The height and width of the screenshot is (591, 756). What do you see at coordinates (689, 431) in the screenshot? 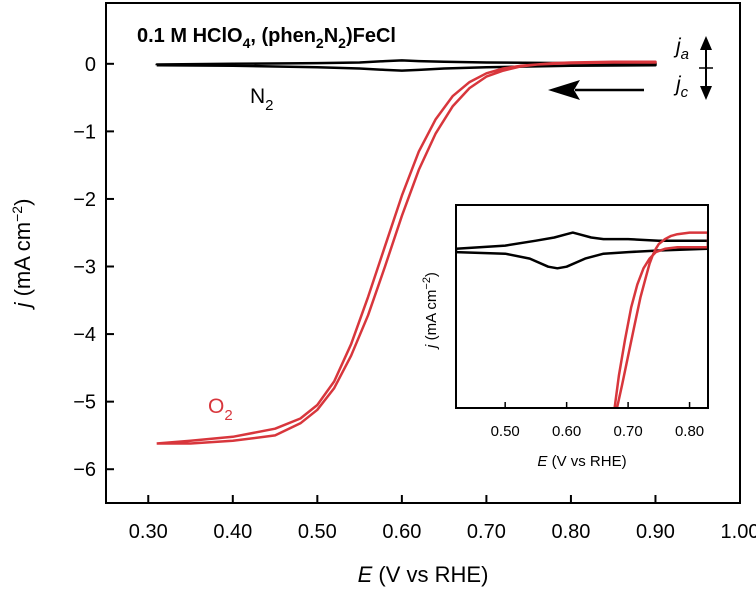
I see `inset-x-tick-label: 0.80` at bounding box center [689, 431].